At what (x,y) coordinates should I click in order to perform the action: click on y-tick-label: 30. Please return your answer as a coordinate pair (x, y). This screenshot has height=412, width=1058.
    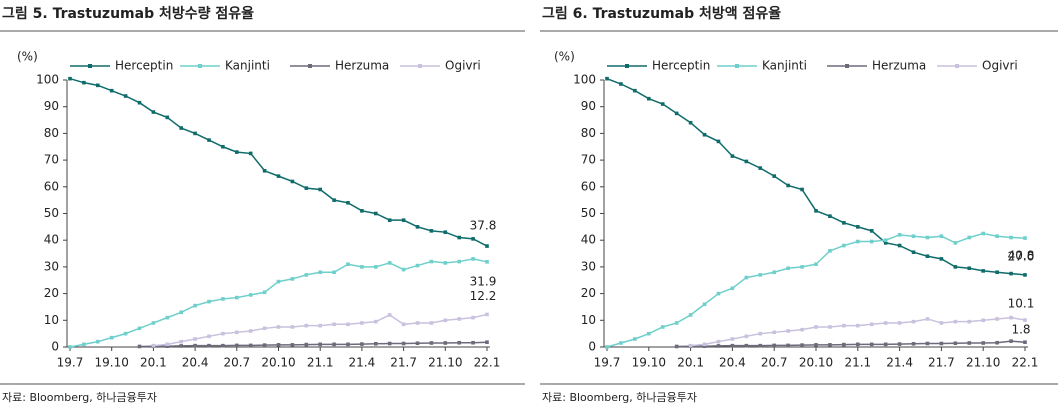
    Looking at the image, I should click on (51, 266).